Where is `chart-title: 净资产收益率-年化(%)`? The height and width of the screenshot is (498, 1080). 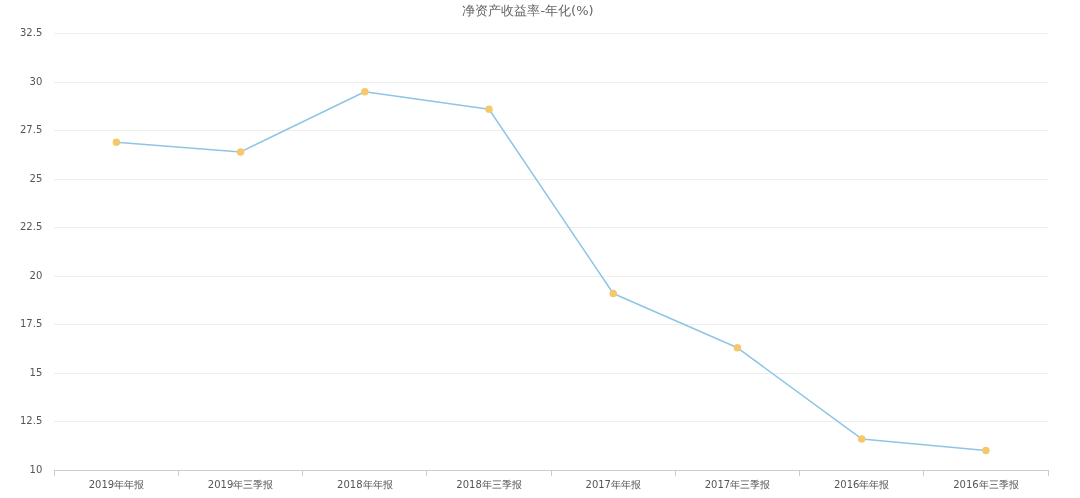 chart-title: 净资产收益率-年化(%) is located at coordinates (528, 11).